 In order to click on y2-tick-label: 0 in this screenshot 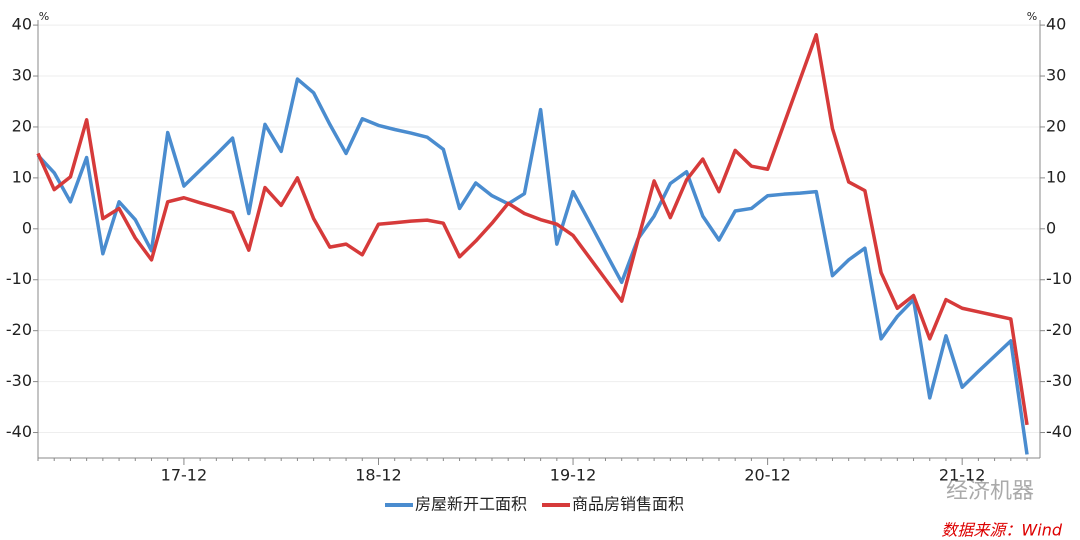, I will do `click(1051, 227)`.